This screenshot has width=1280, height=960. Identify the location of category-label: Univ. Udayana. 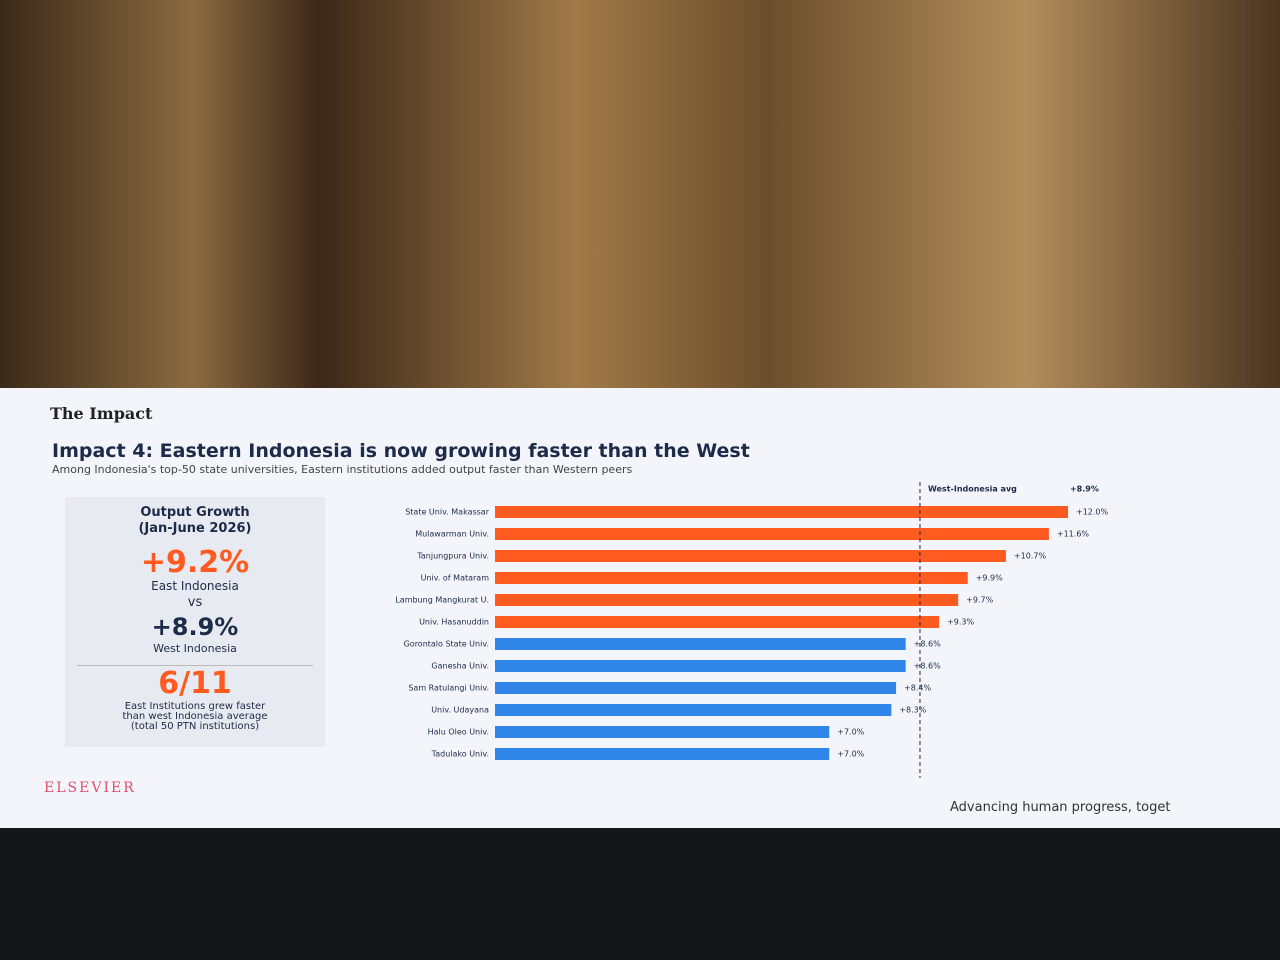
(460, 710).